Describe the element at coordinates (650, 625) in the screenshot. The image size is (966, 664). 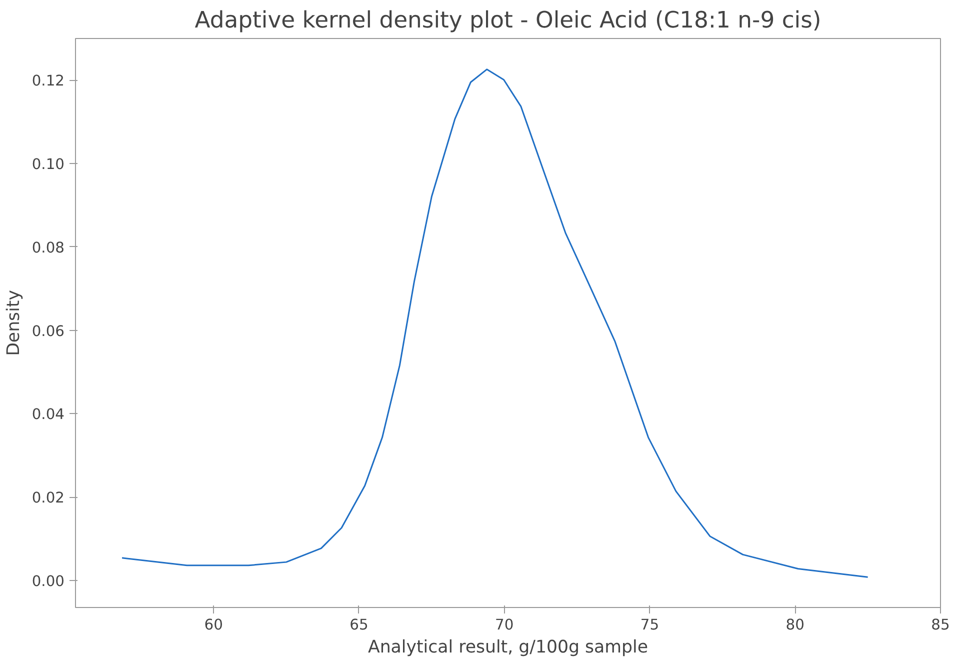
I see `x-tick-label: 75` at that location.